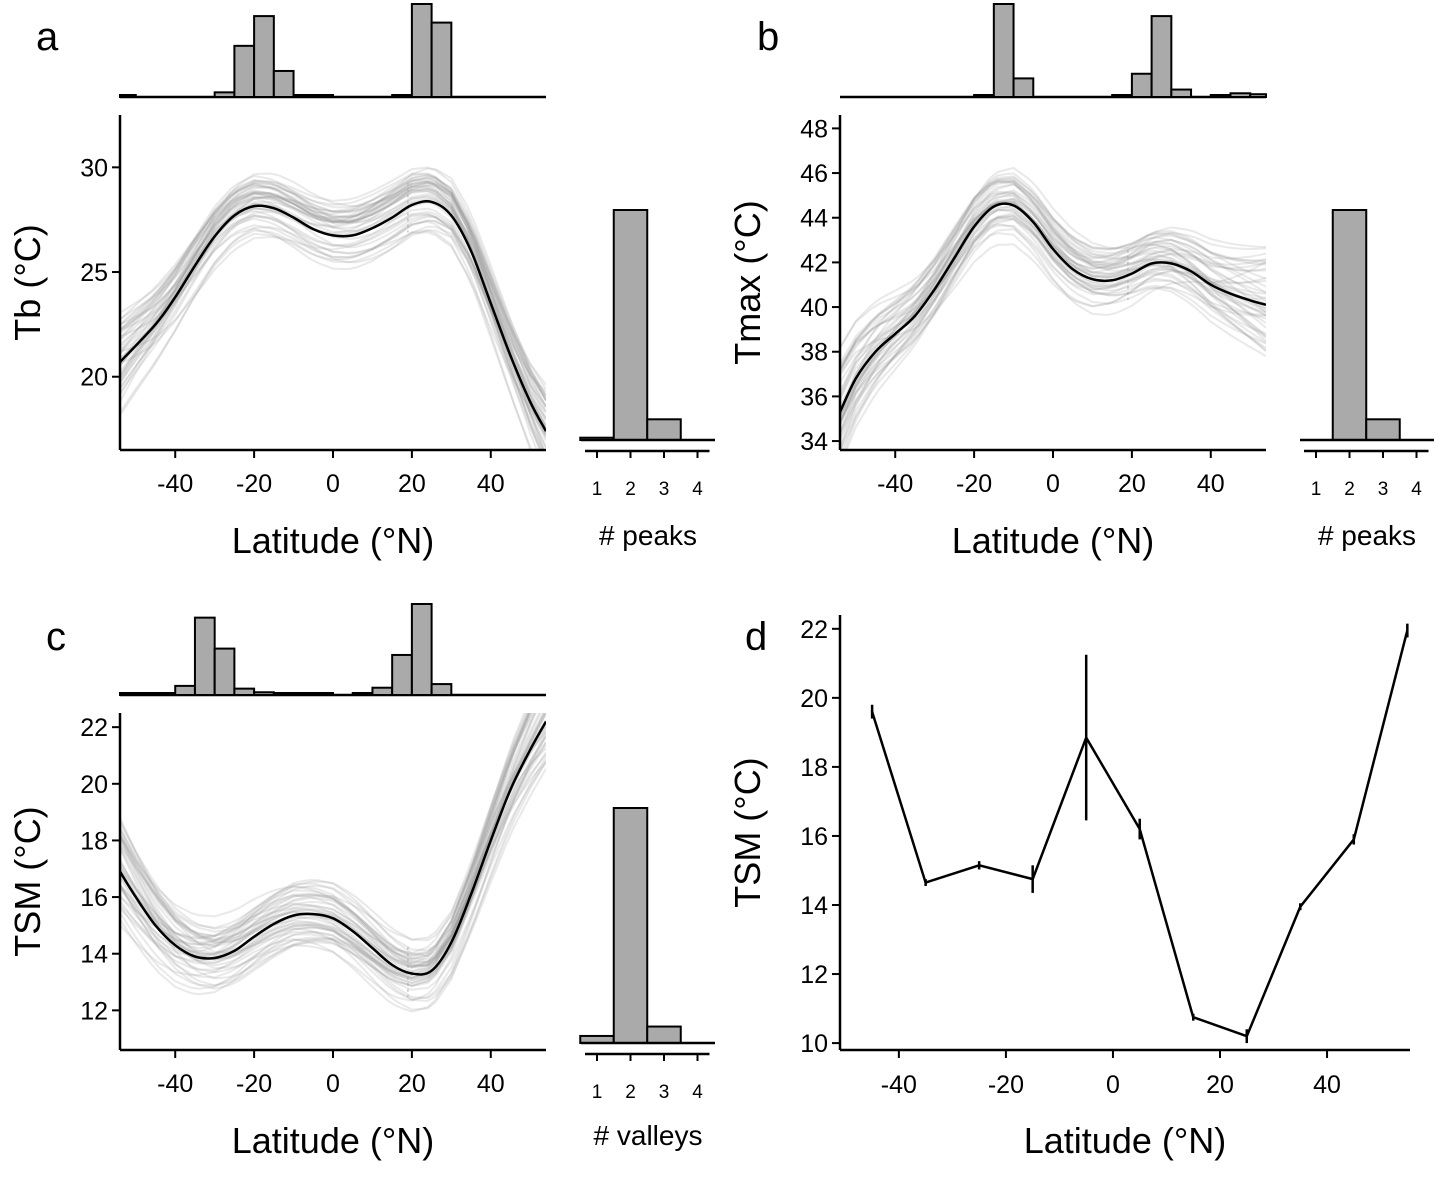 Image resolution: width=1440 pixels, height=1200 pixels. Describe the element at coordinates (56, 637) in the screenshot. I see `panel-letter-c: c` at that location.